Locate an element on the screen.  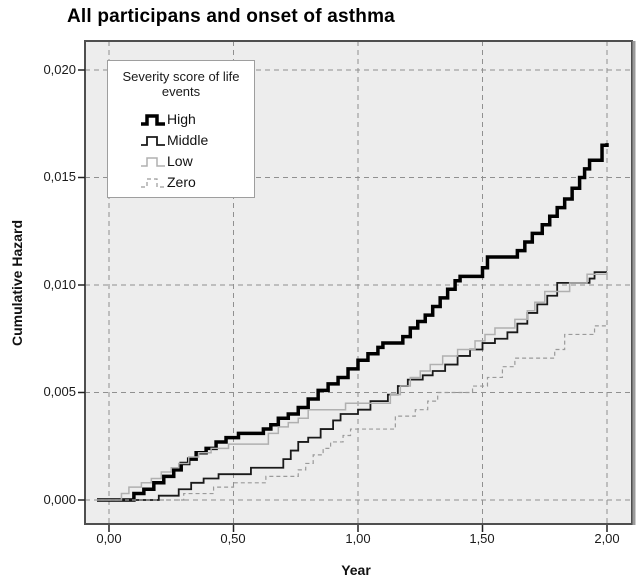
x-tick-label: 1,00 is located at coordinates (358, 538).